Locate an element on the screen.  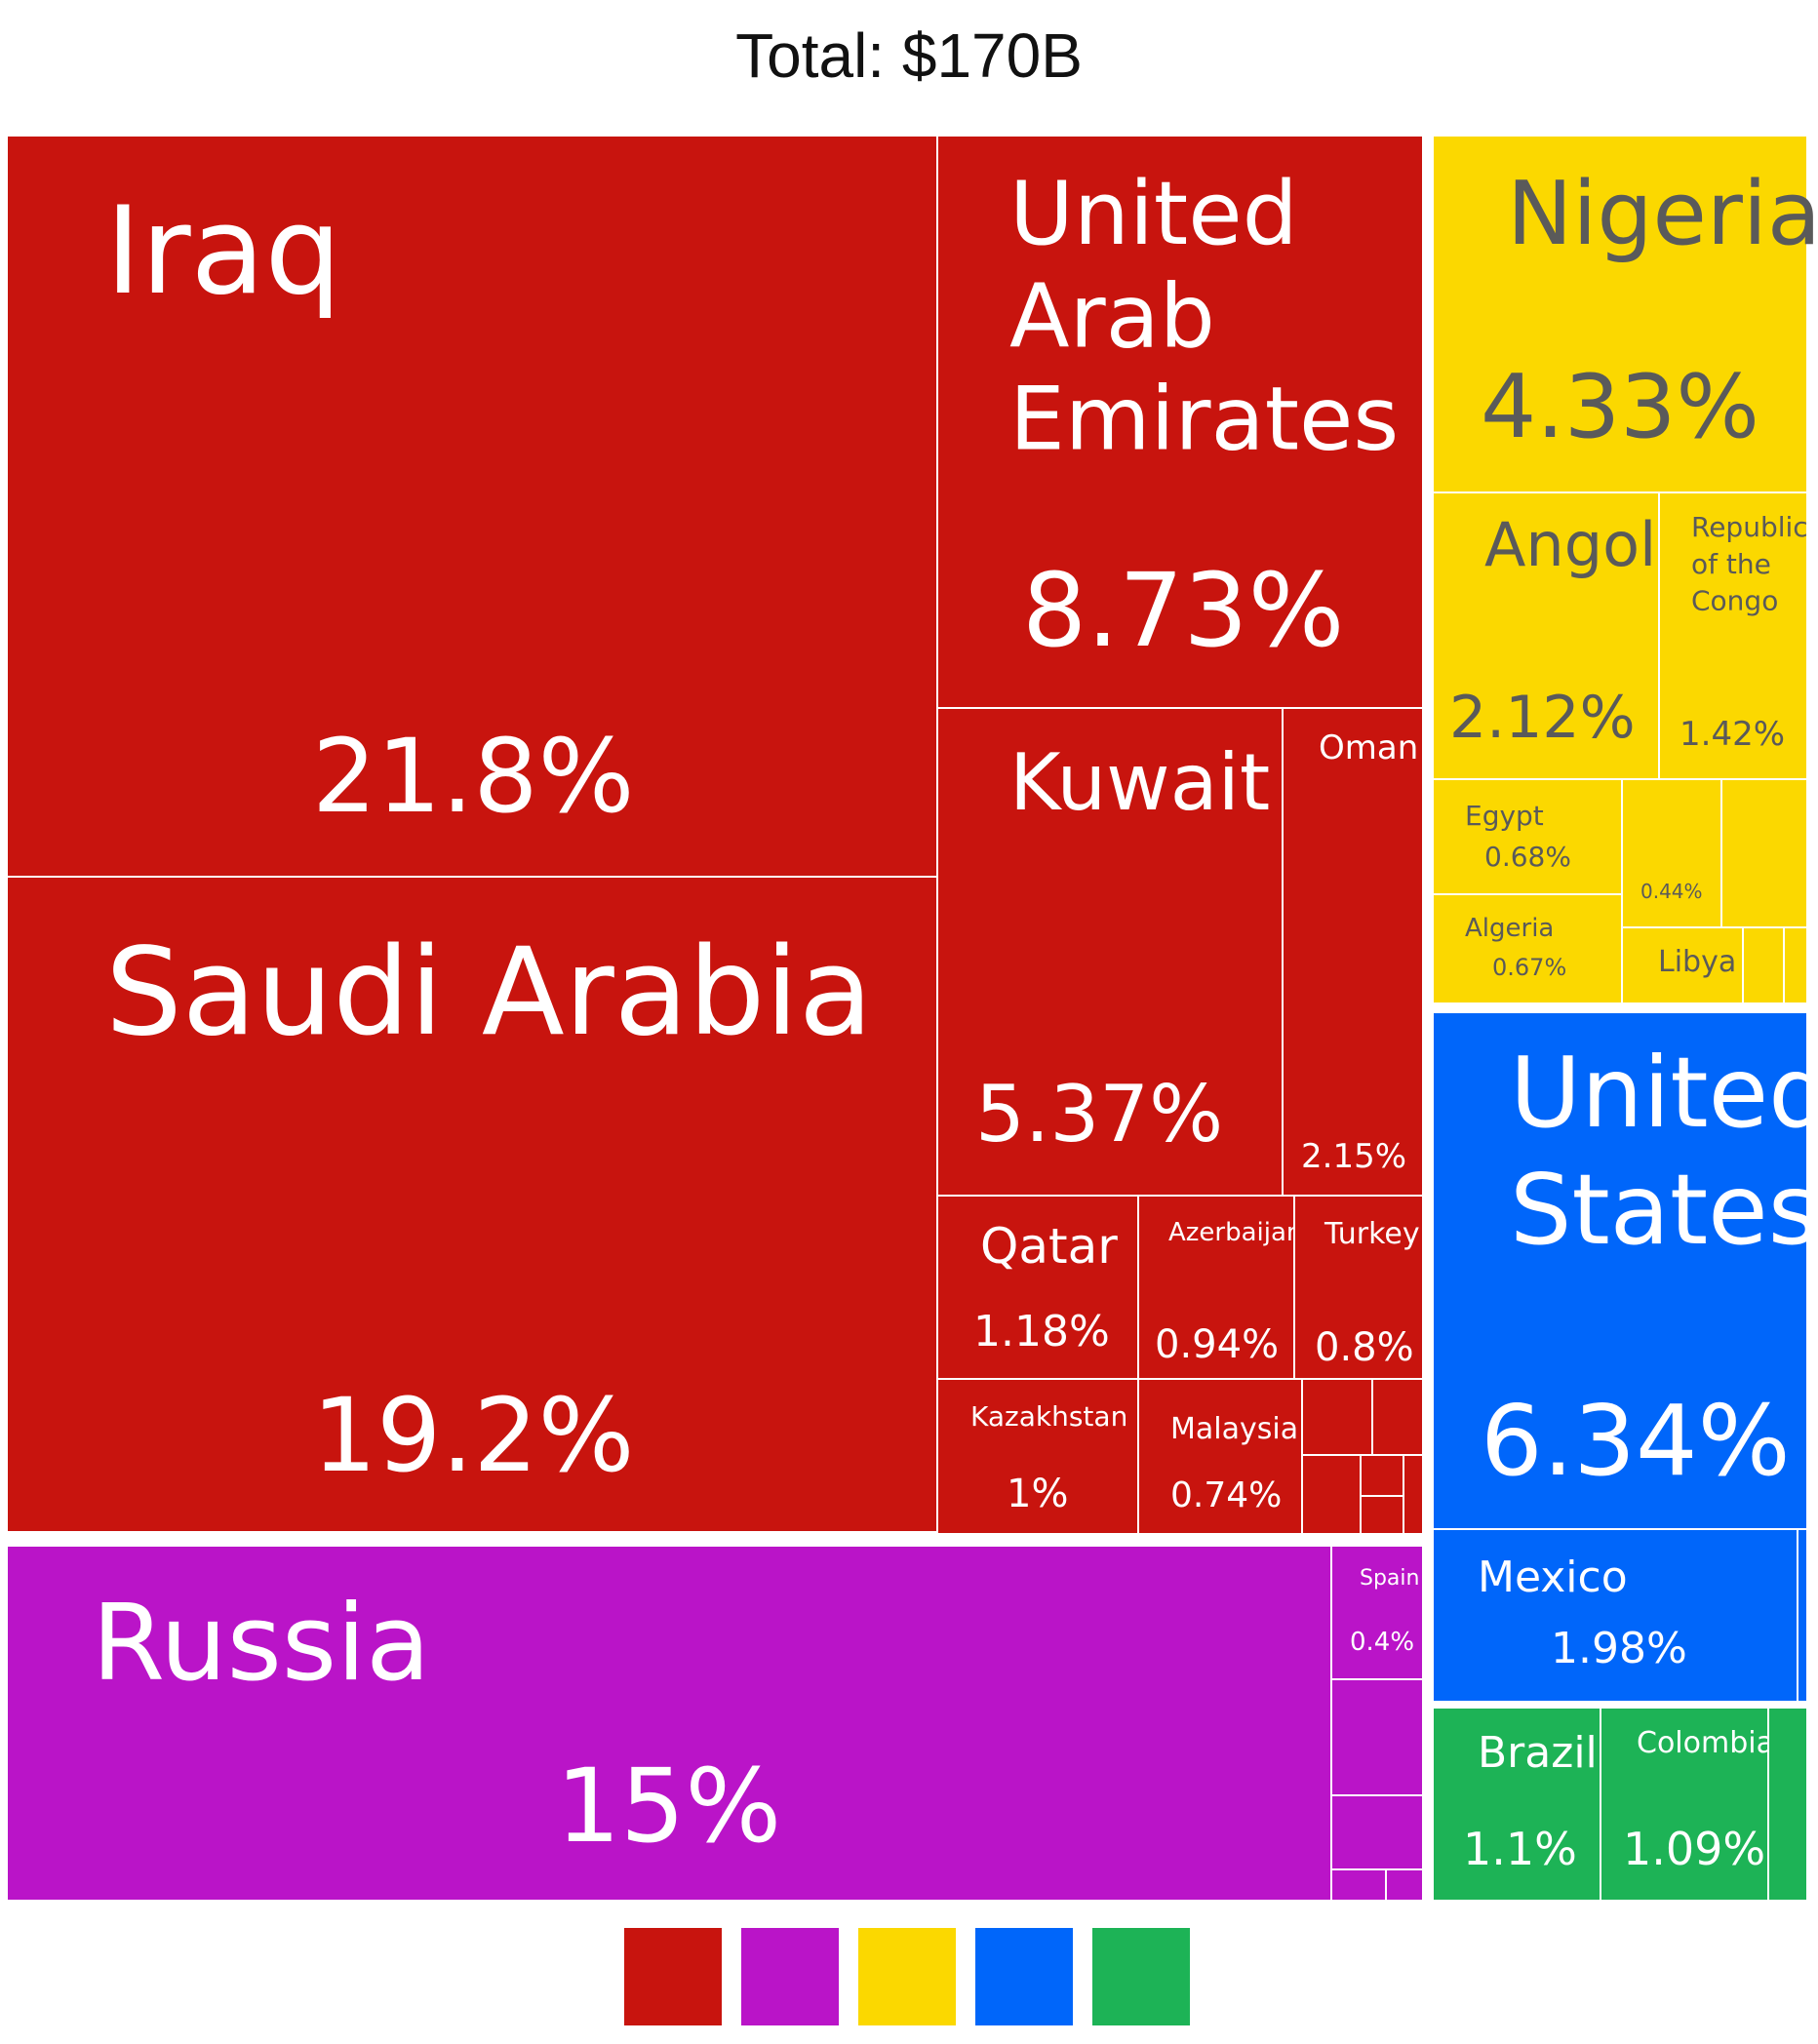
tile-name-spain-17: Spain is located at coordinates (1389, 1578).